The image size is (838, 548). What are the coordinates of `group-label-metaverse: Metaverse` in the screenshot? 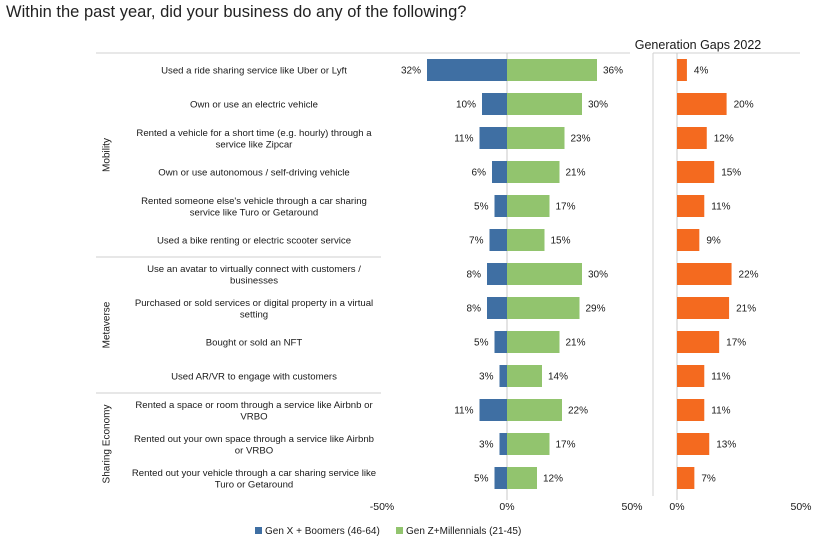 It's located at (107, 324).